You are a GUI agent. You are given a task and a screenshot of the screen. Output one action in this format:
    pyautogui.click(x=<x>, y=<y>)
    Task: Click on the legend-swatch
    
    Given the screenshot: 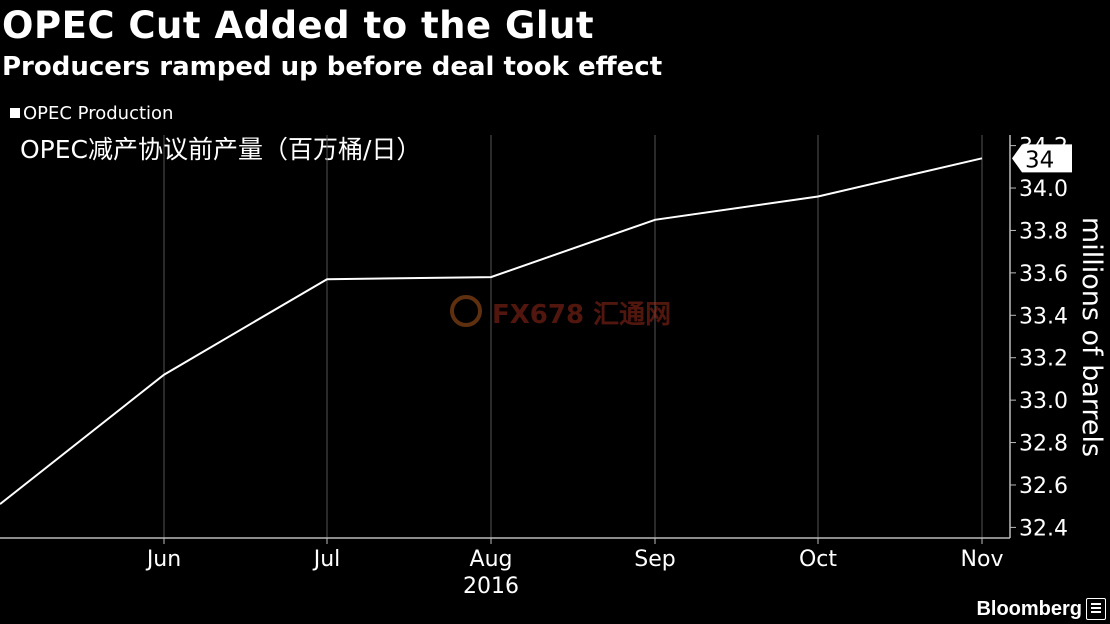 What is the action you would take?
    pyautogui.click(x=15, y=113)
    